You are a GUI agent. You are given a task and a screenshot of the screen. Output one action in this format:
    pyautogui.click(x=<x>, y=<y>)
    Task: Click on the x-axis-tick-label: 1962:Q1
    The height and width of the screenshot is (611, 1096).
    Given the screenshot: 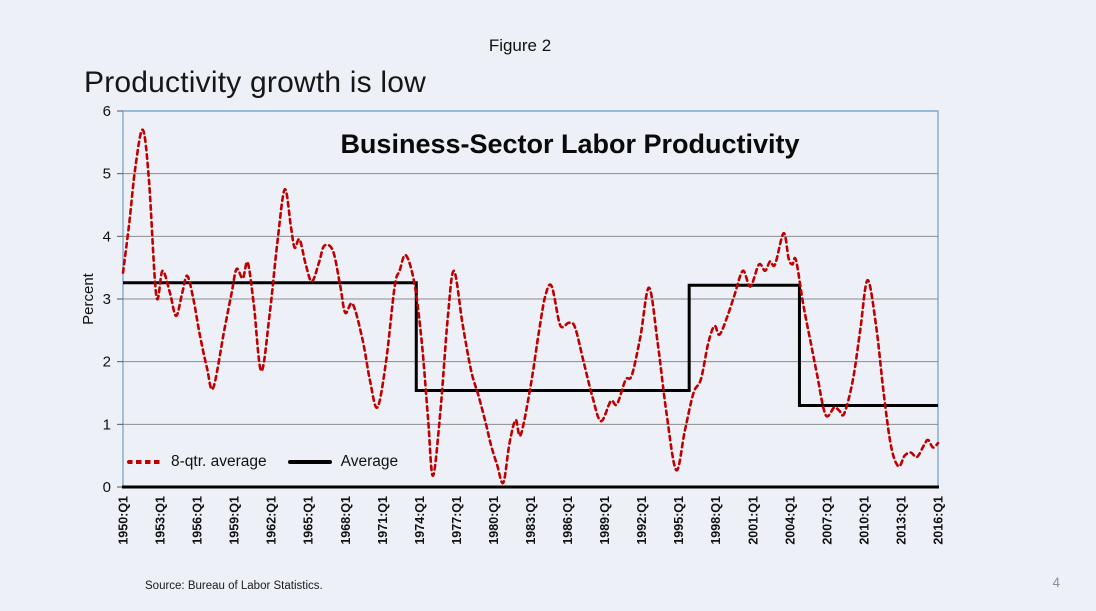 What is the action you would take?
    pyautogui.click(x=272, y=520)
    